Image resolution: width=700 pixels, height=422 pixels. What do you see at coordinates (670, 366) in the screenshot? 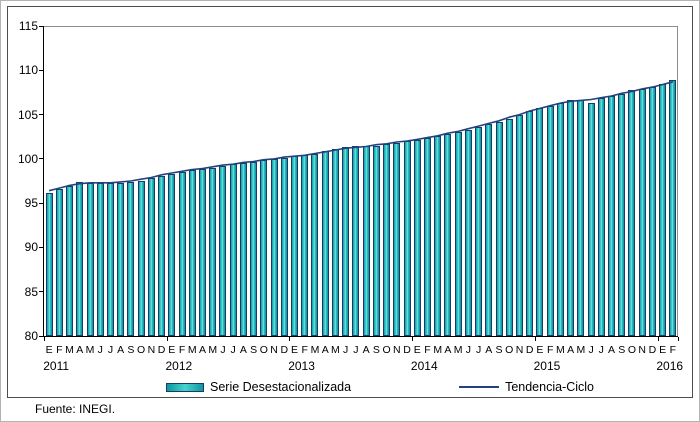
I see `x-axis-year-label: 2016` at bounding box center [670, 366].